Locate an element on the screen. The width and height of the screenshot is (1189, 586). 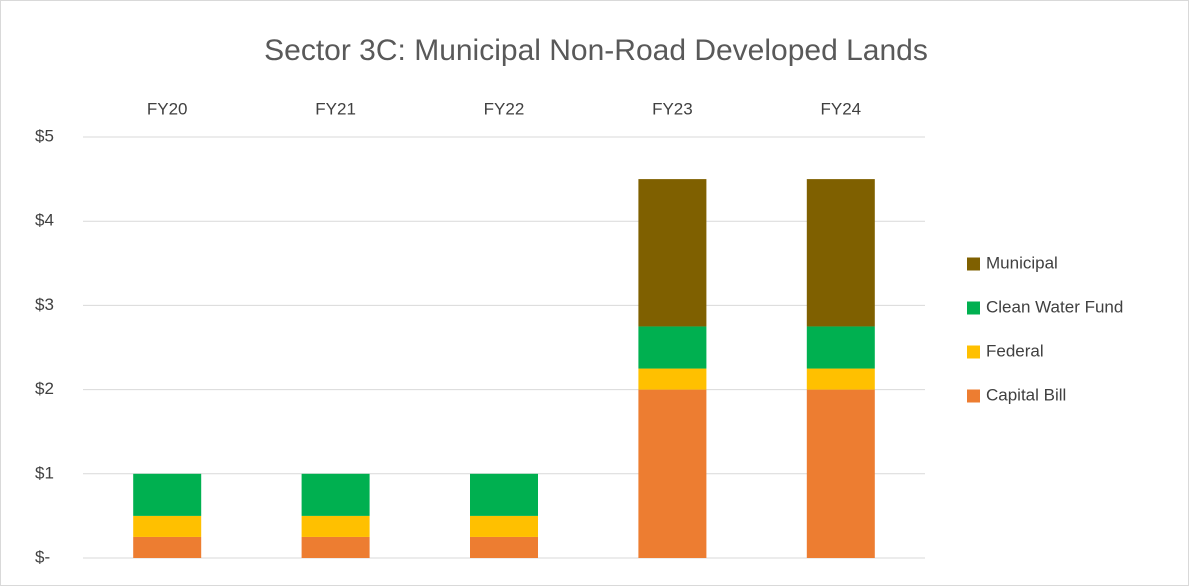
legend-label: Clean Water Fund is located at coordinates (1054, 306).